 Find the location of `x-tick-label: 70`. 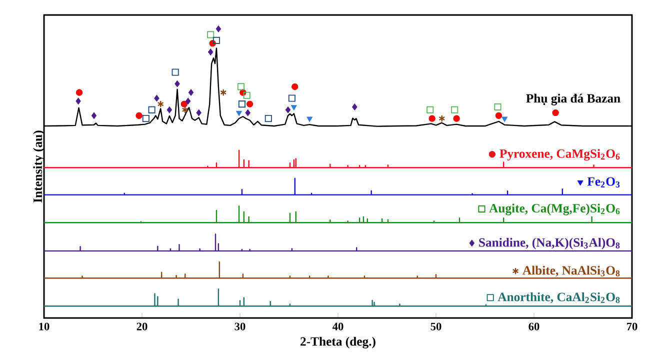

x-tick-label: 70 is located at coordinates (632, 326).